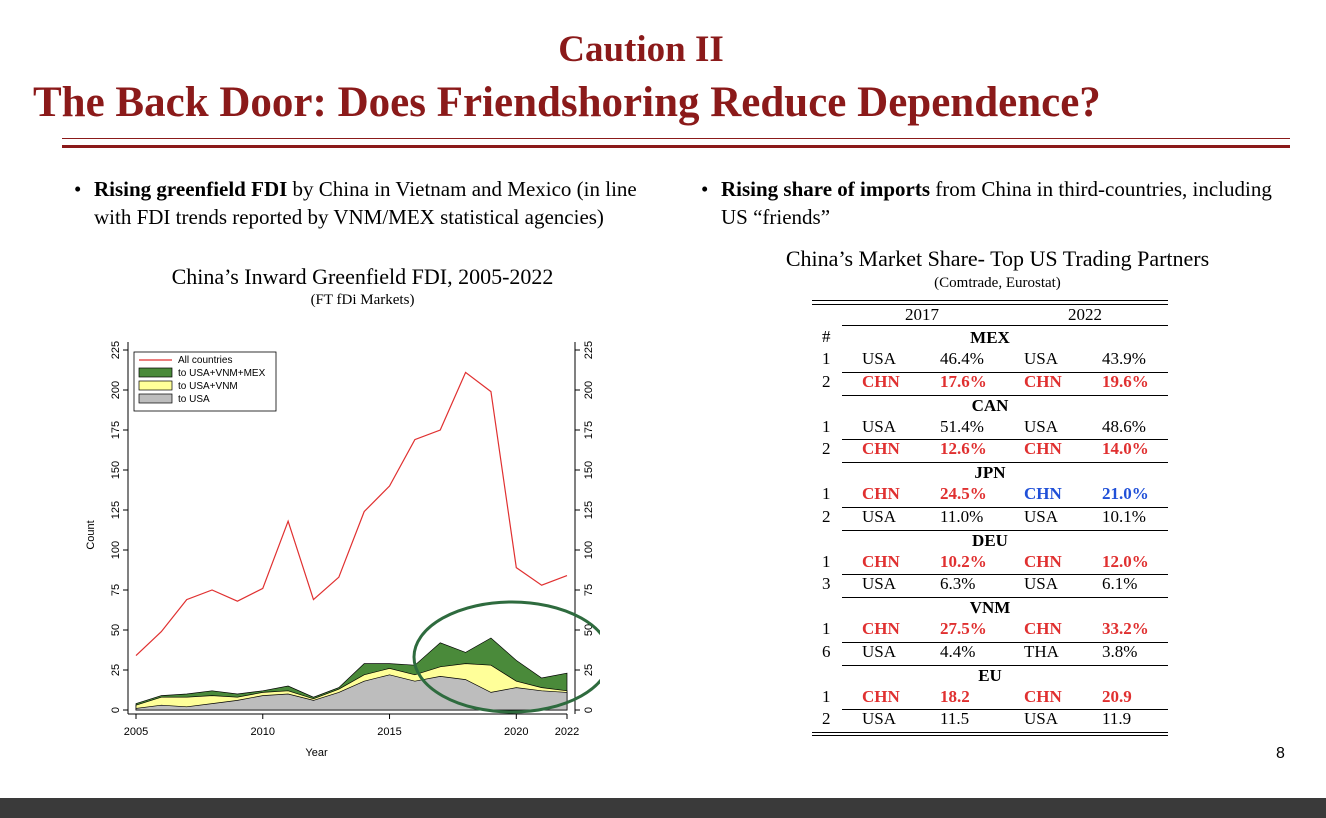 This screenshot has width=1326, height=818. Describe the element at coordinates (1124, 358) in the screenshot. I see `share-cell: 43.9%` at that location.